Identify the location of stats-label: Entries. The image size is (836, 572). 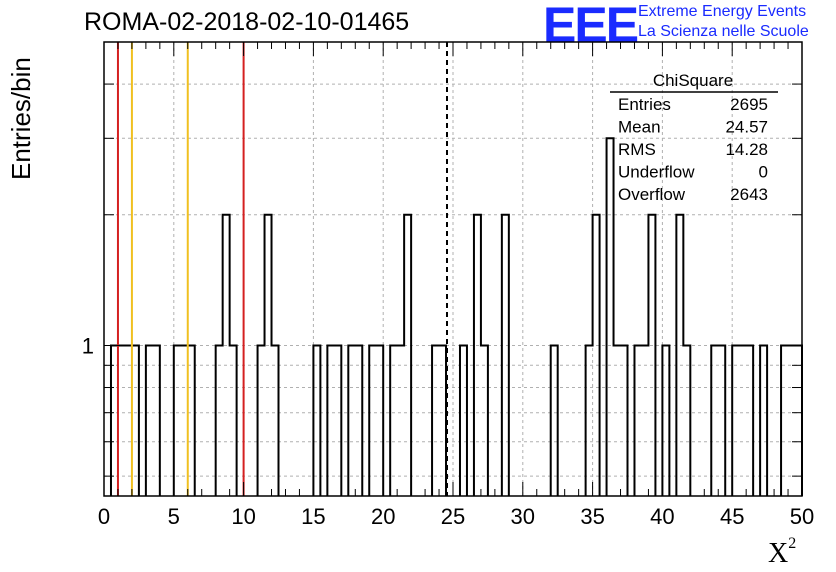
(644, 104).